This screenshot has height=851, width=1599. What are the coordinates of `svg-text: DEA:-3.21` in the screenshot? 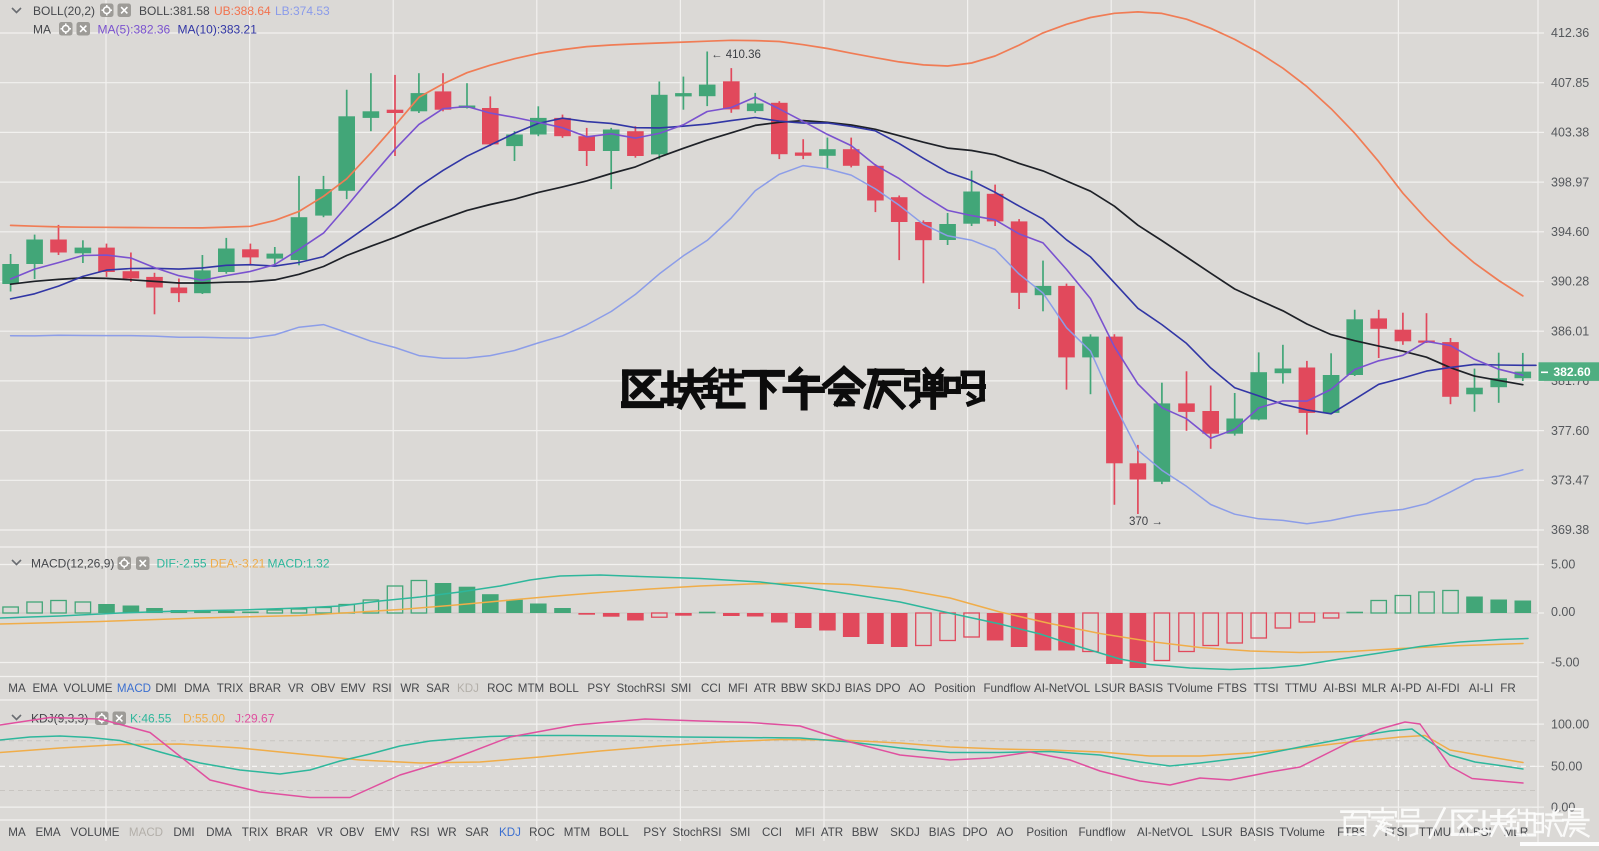 It's located at (238, 564).